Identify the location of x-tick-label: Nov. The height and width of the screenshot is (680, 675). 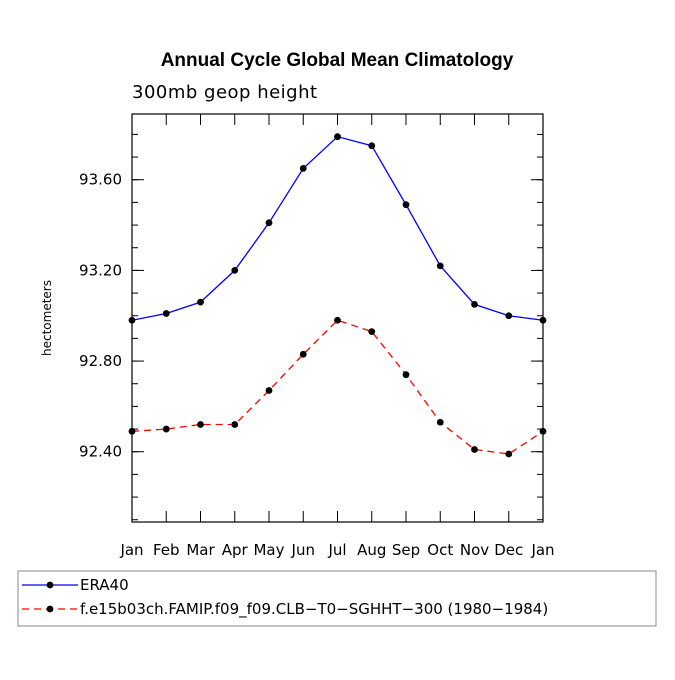
(474, 550).